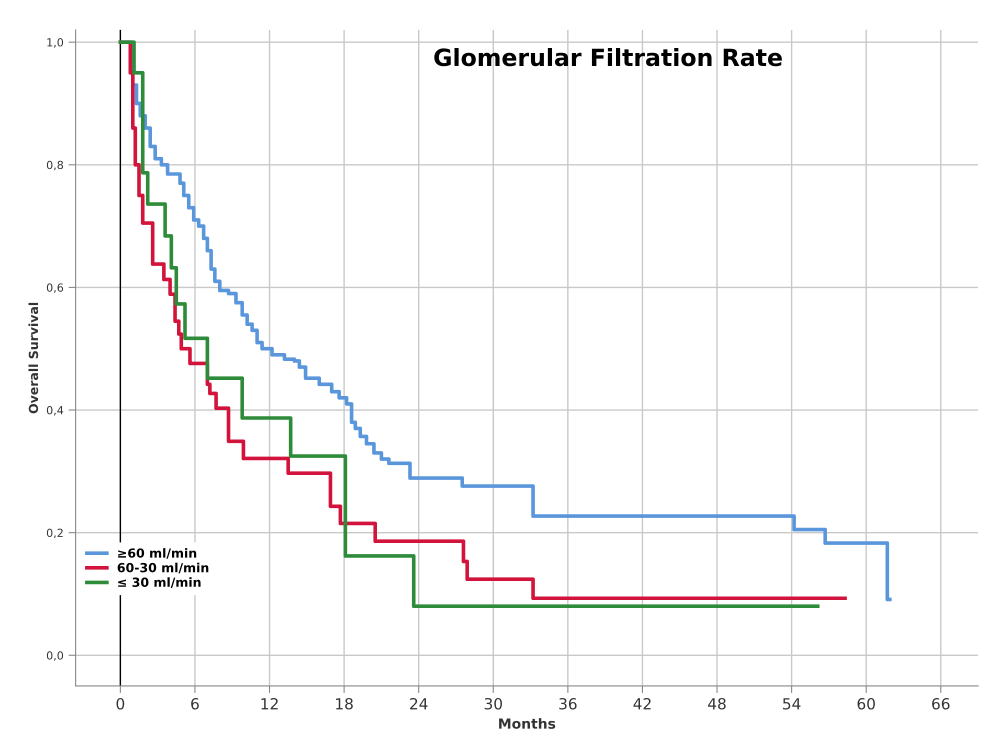 The image size is (982, 748). Describe the element at coordinates (568, 704) in the screenshot. I see `x-tick-label: 36` at that location.